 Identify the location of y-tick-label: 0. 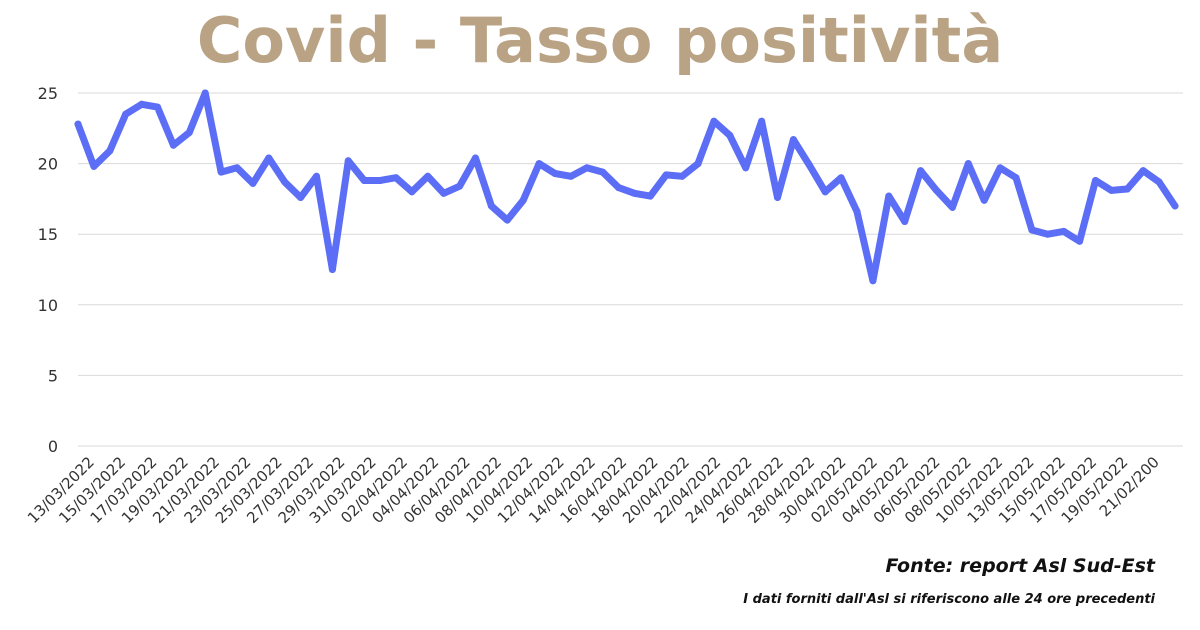
(53, 446).